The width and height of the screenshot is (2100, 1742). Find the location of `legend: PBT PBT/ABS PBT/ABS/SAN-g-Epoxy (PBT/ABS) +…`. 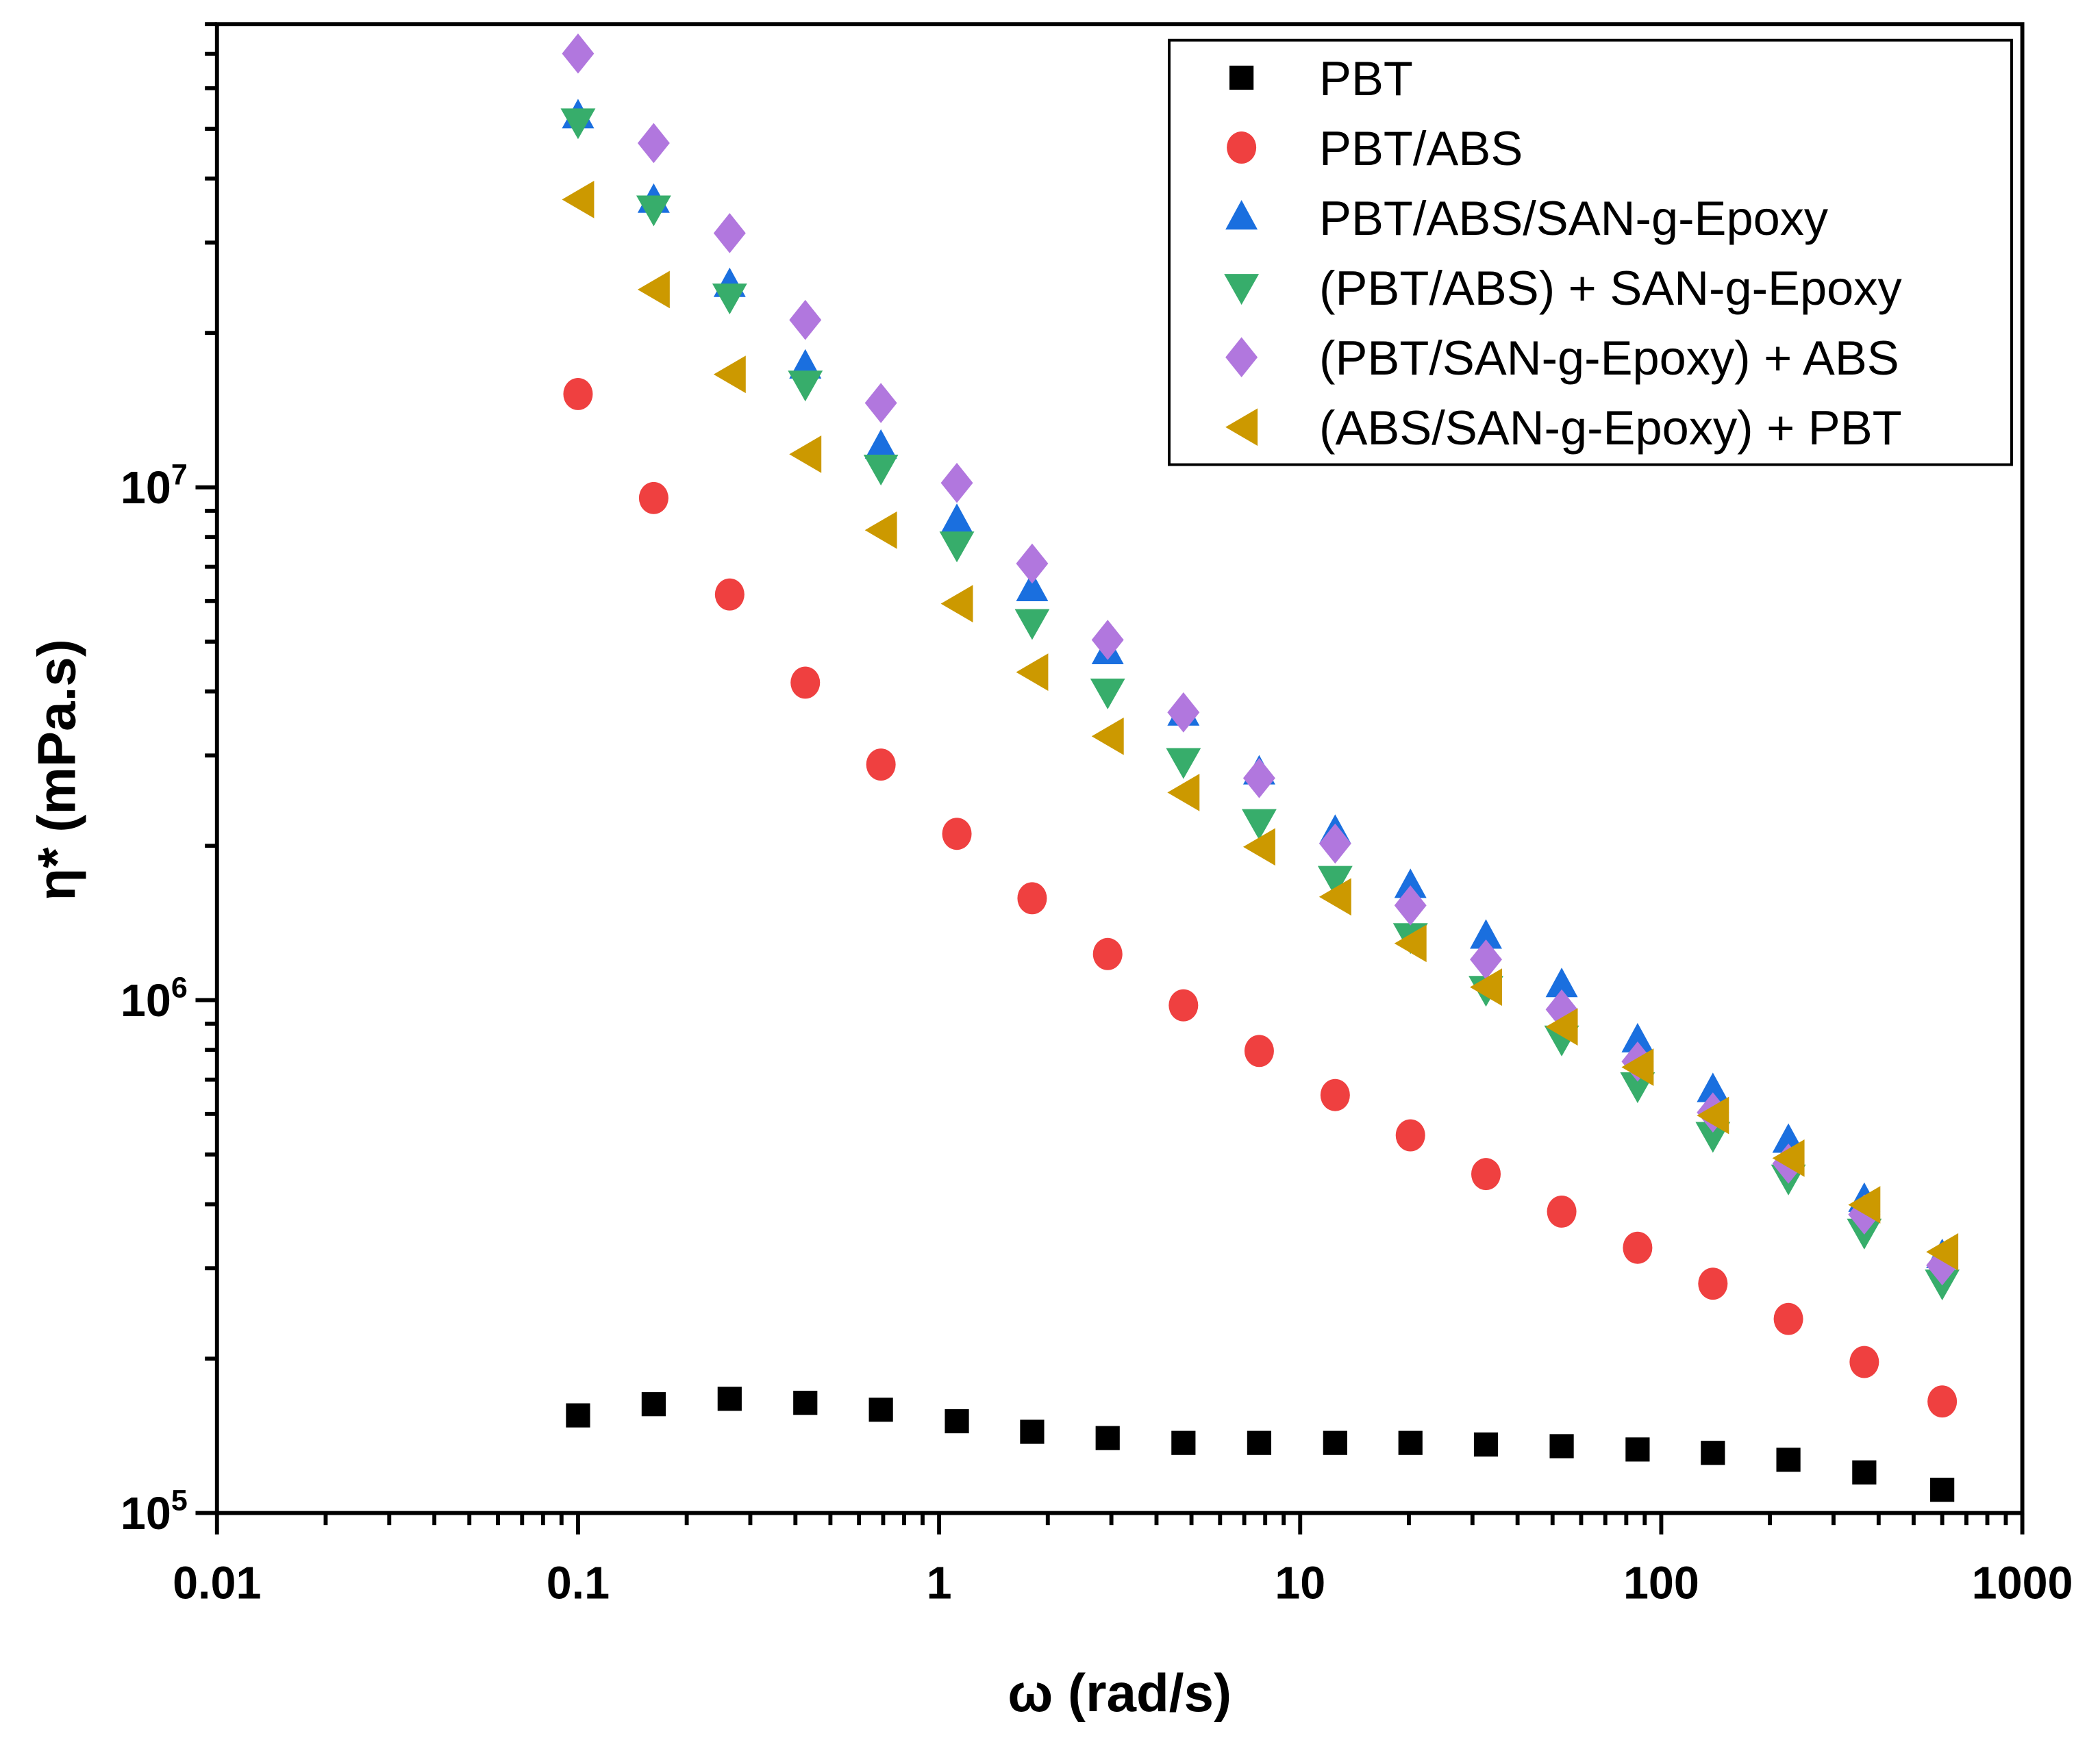

legend: PBT PBT/ABS PBT/ABS/SAN-g-Epoxy (PBT/ABS) +… is located at coordinates (1590, 252).